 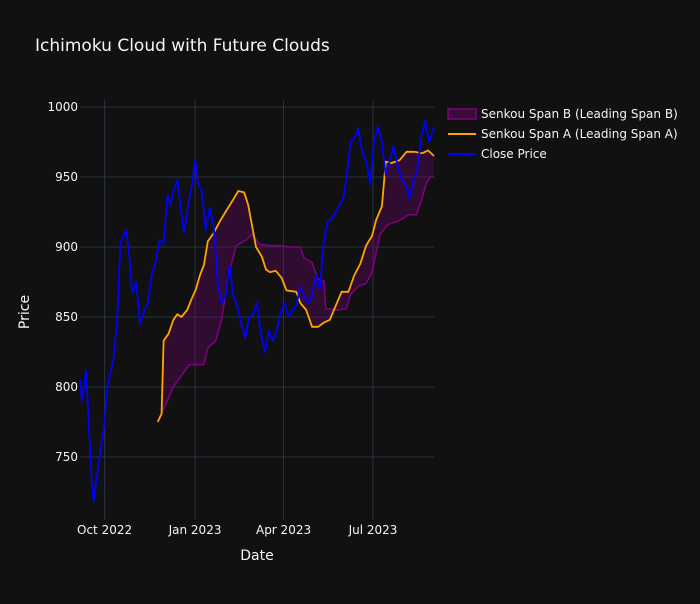 I want to click on y-tick-label: 850, so click(x=66, y=317).